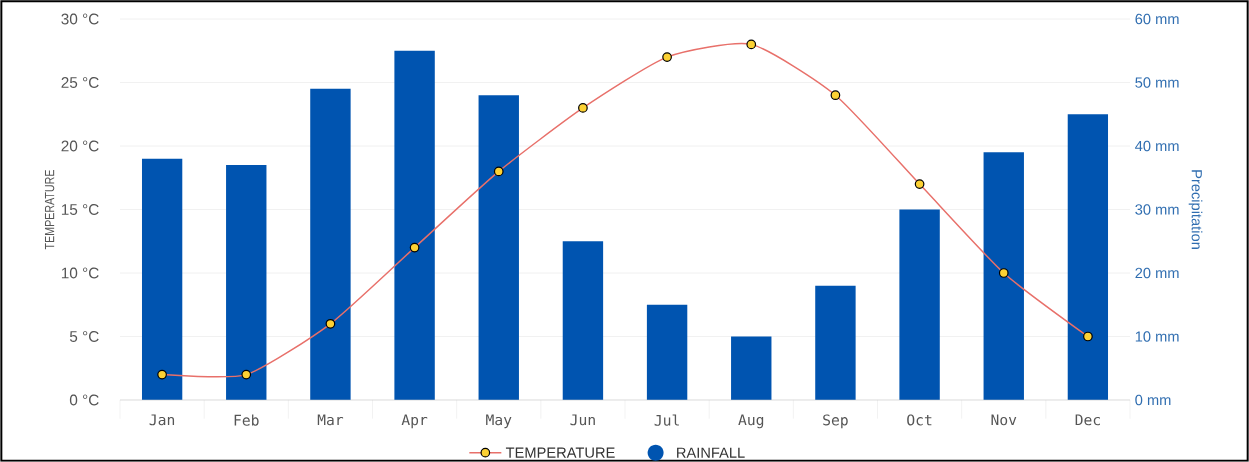 This screenshot has height=462, width=1249. What do you see at coordinates (711, 452) in the screenshot?
I see `legend-label: RAINFALL` at bounding box center [711, 452].